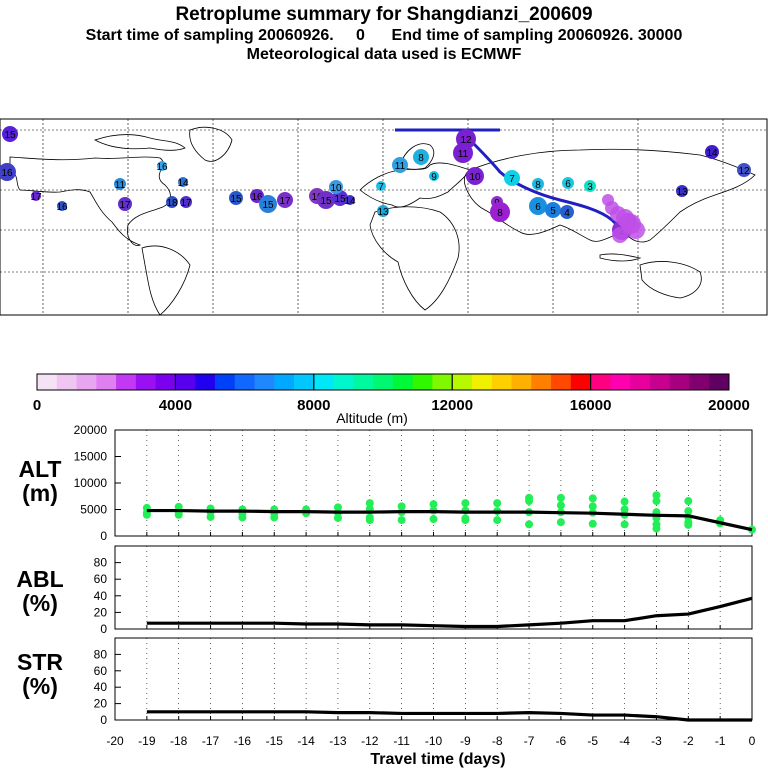 This screenshot has width=768, height=768. What do you see at coordinates (91, 483) in the screenshot?
I see `y-tick-label: 10000` at bounding box center [91, 483].